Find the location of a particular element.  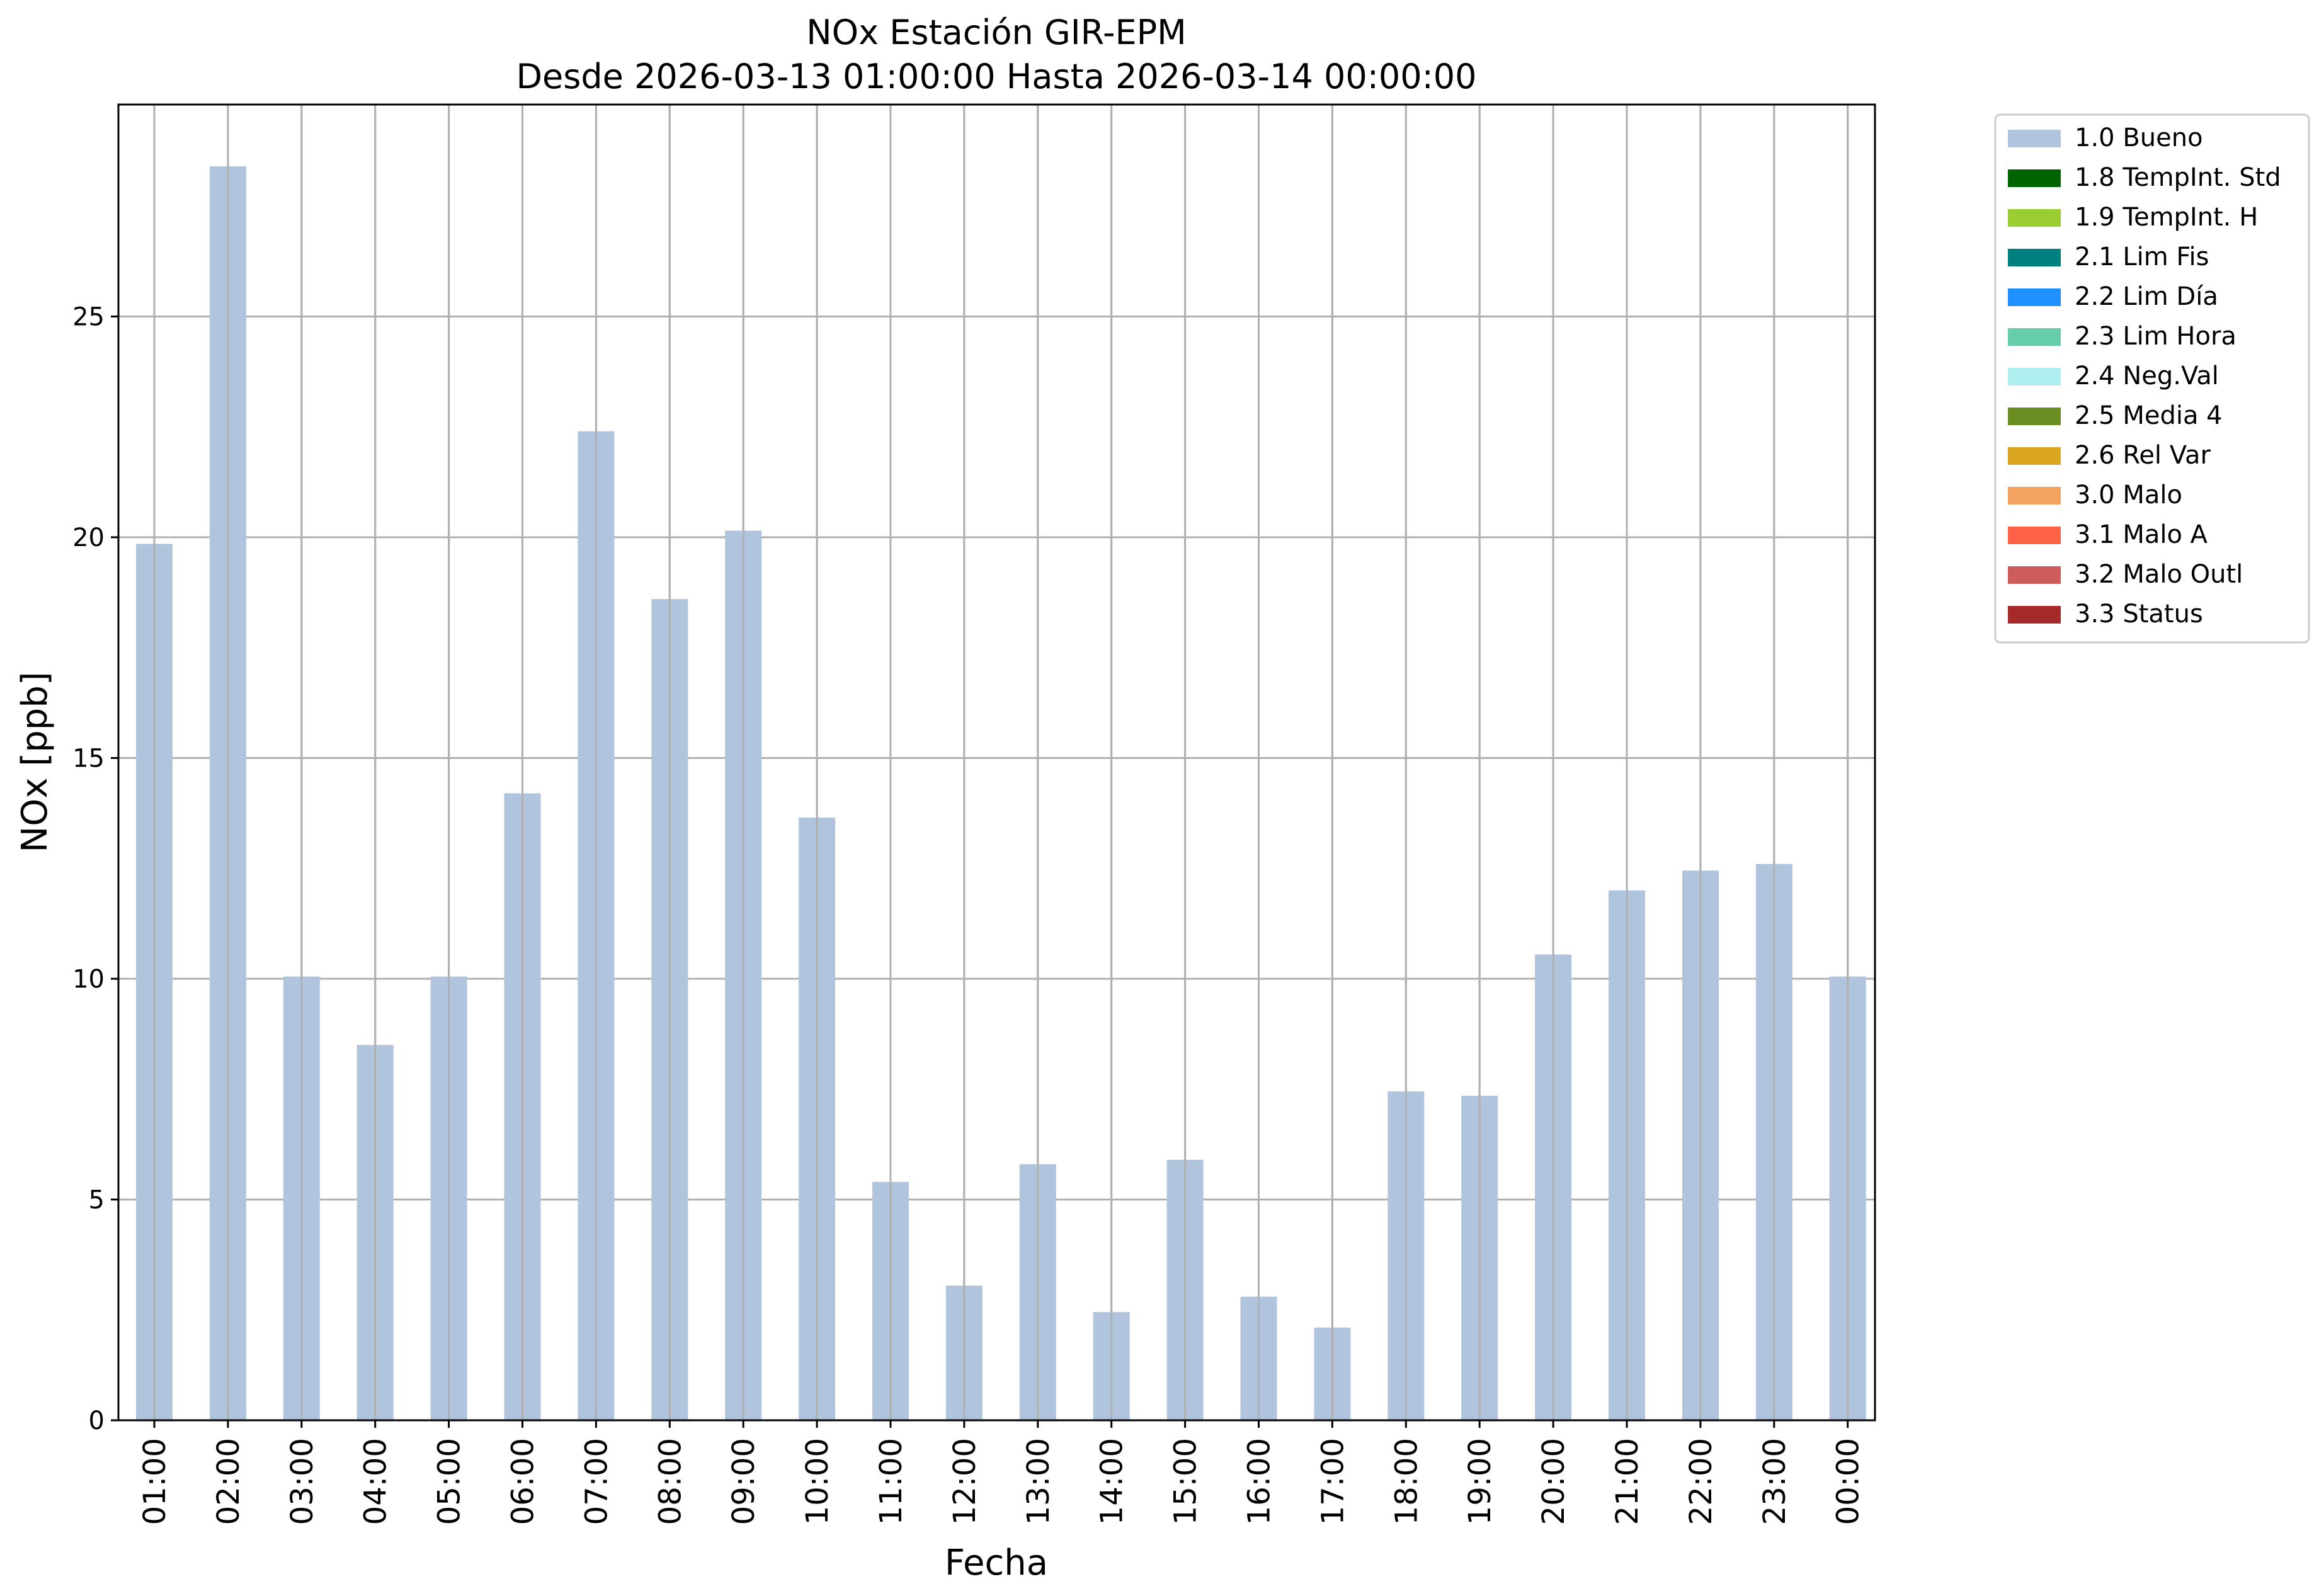

x-tick-label: 20:00 is located at coordinates (1553, 1481).